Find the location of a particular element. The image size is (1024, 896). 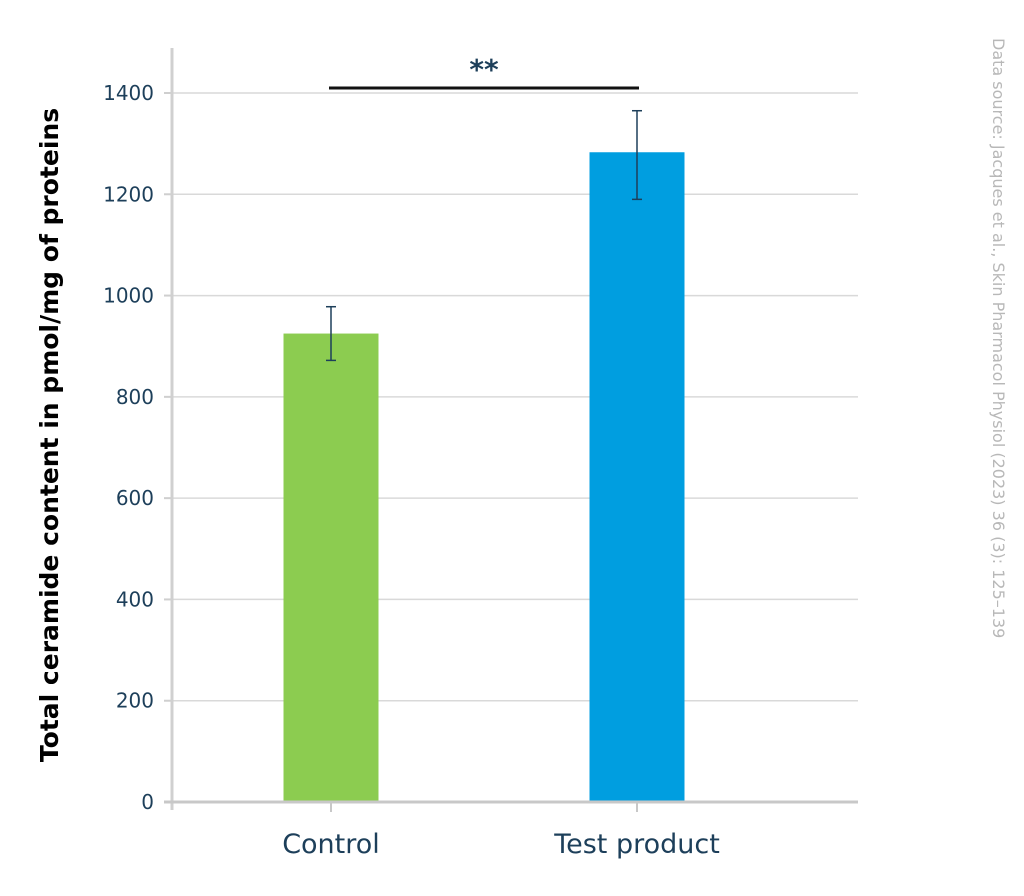

y-tick-label: 800 is located at coordinates (135, 397).